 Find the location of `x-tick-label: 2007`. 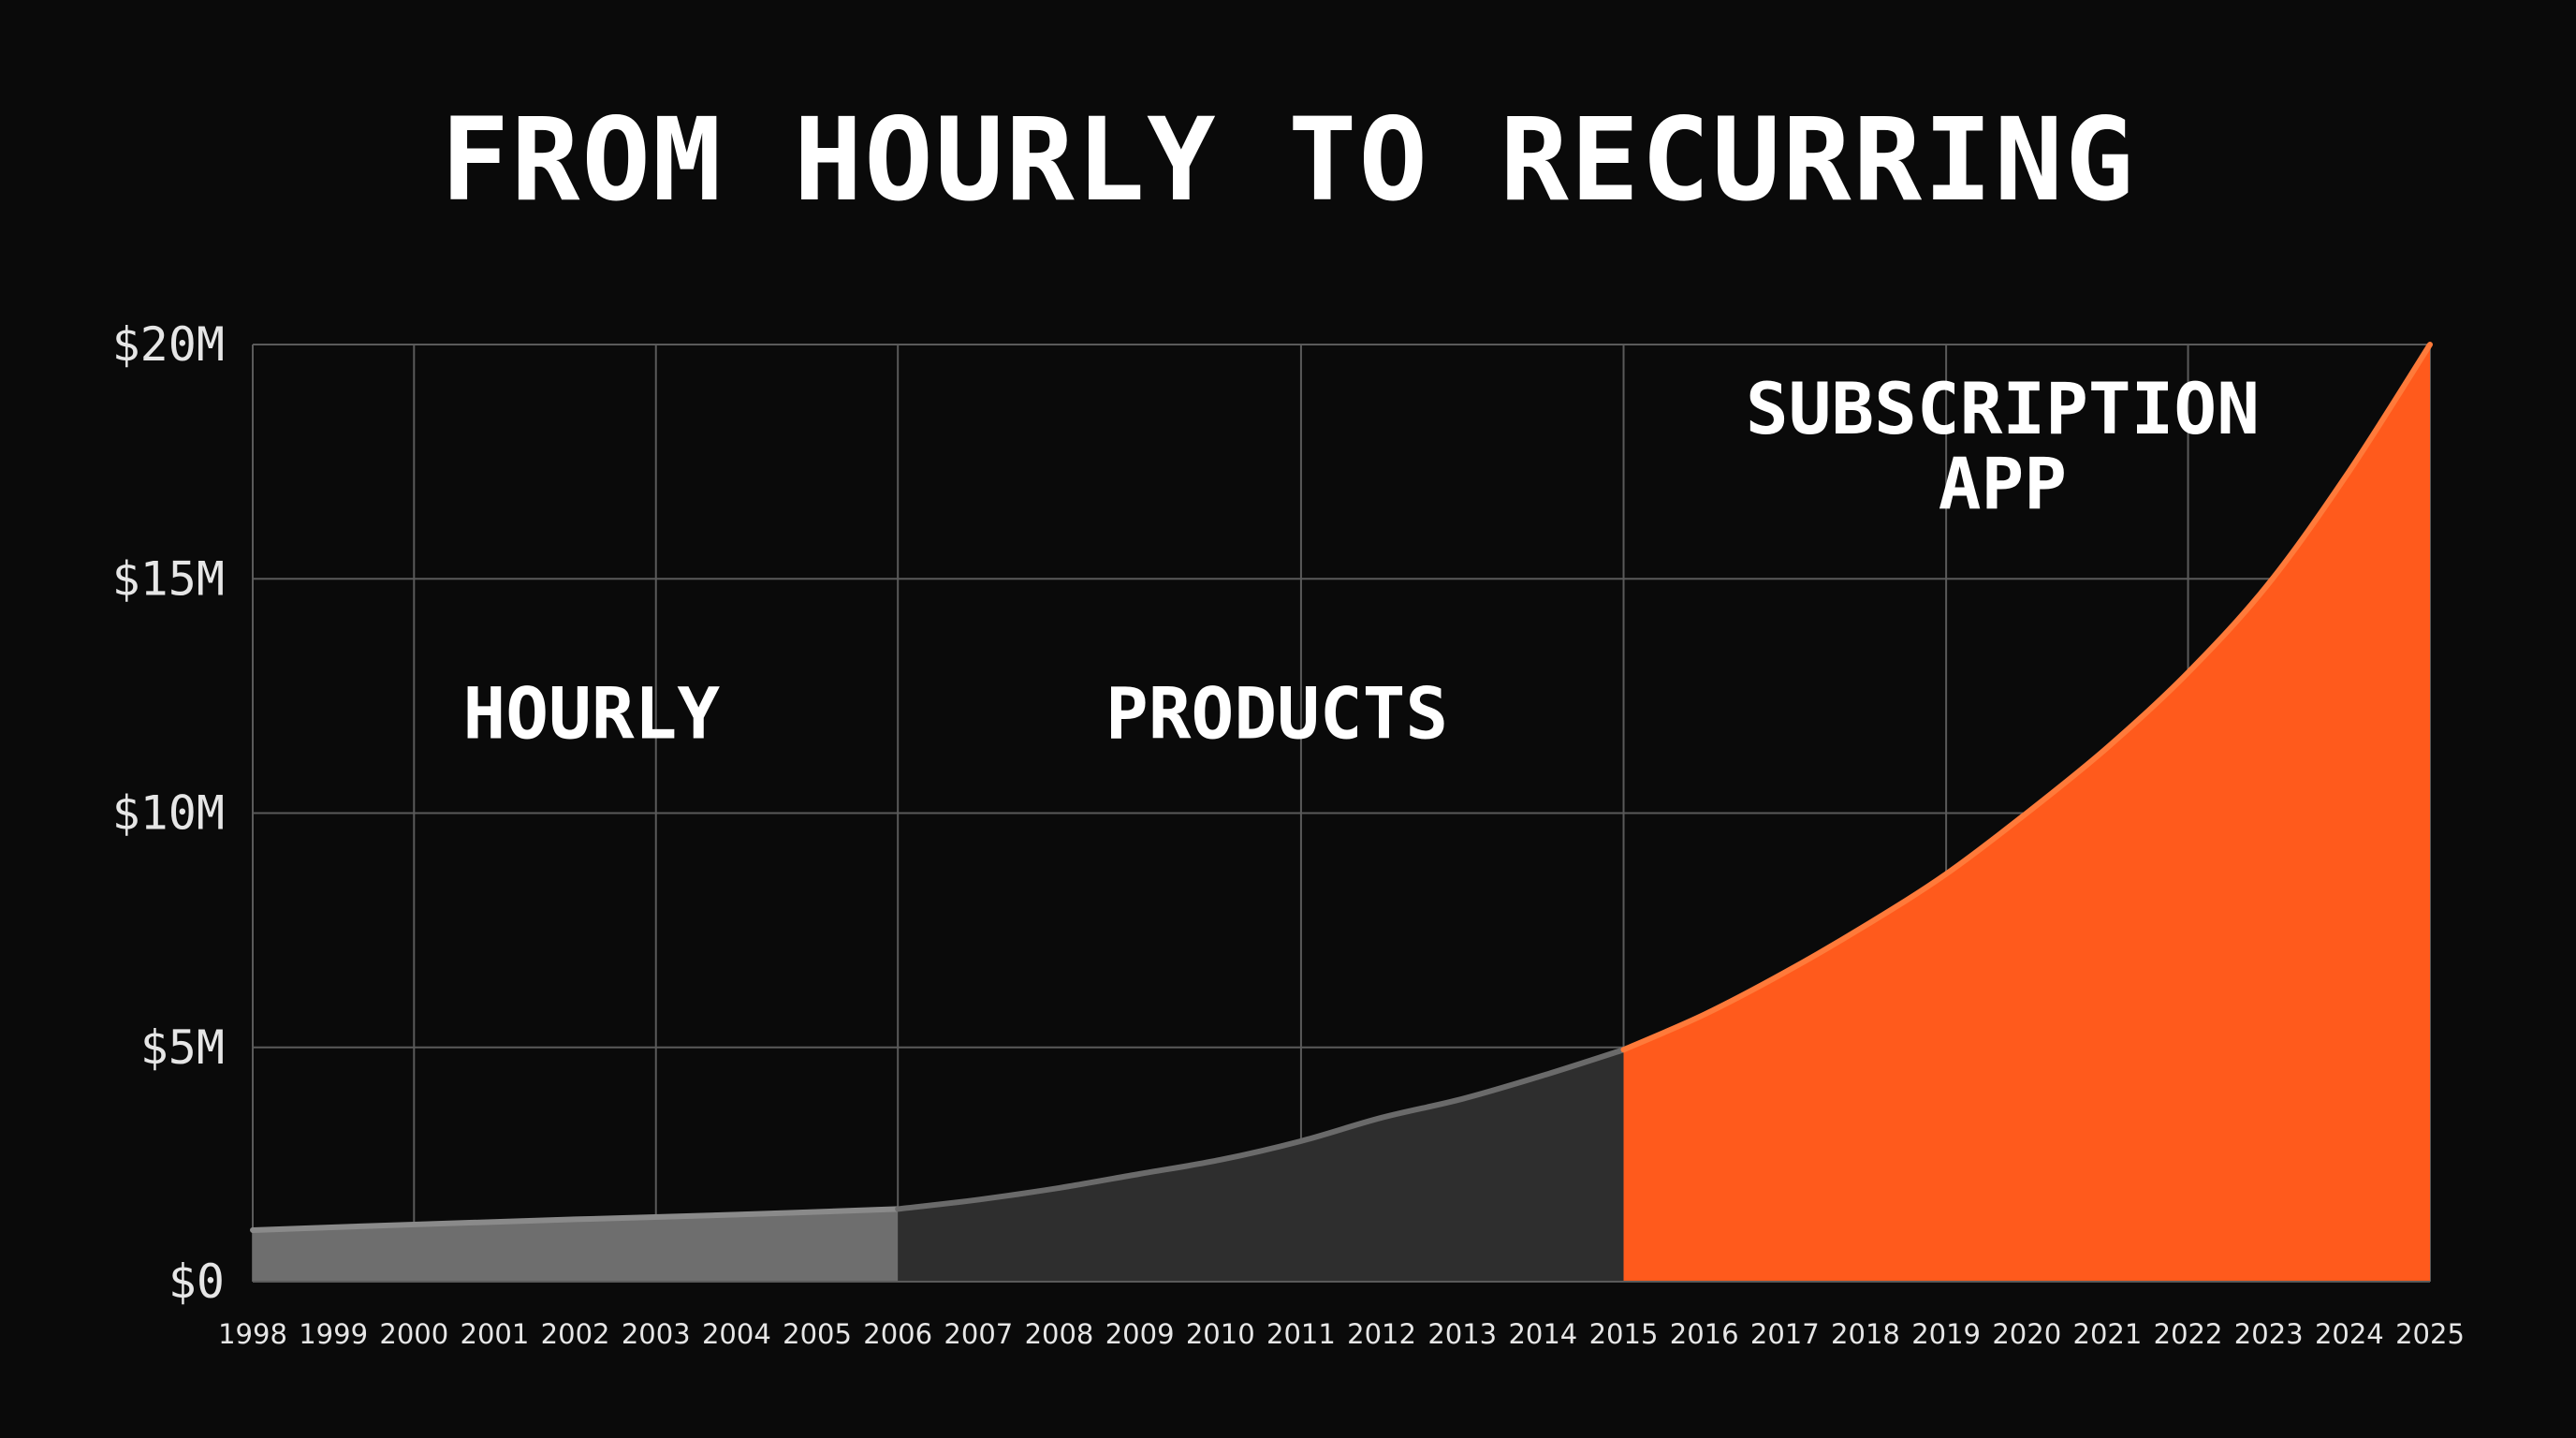

x-tick-label: 2007 is located at coordinates (978, 1334).